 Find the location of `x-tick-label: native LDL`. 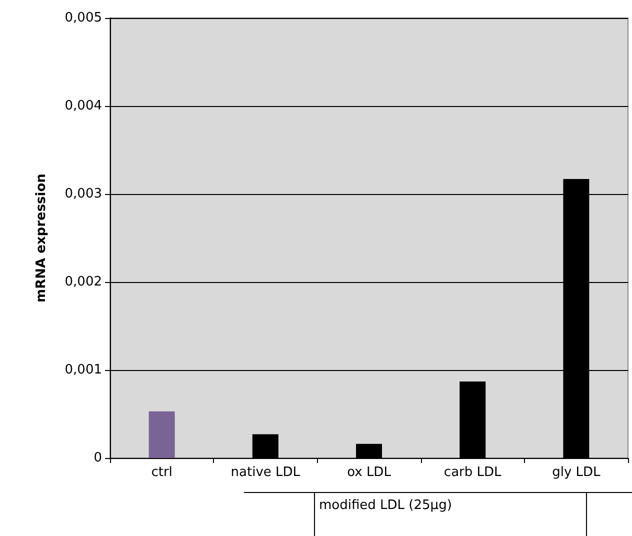

x-tick-label: native LDL is located at coordinates (265, 472).